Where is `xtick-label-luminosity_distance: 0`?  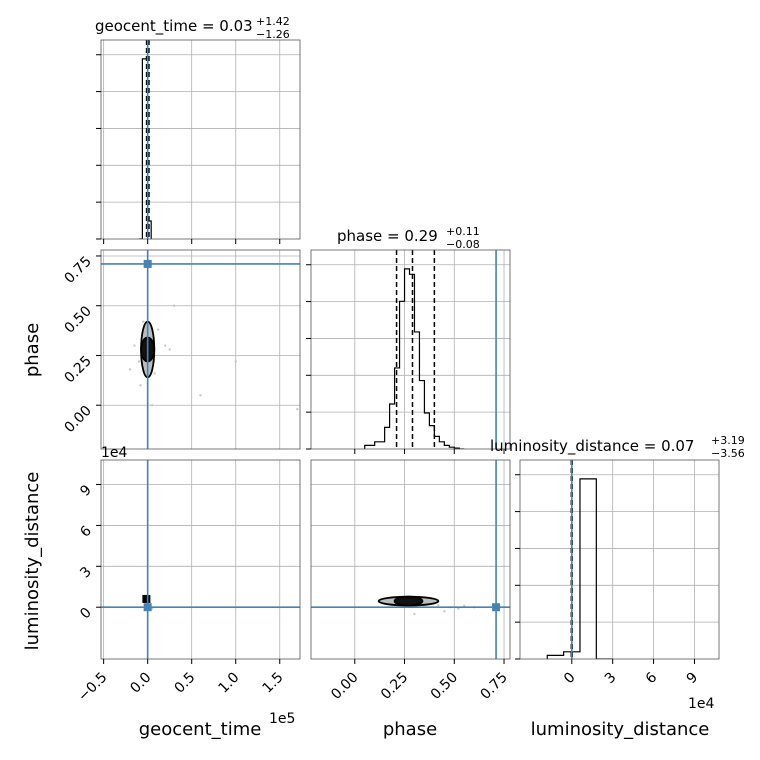 xtick-label-luminosity_distance: 0 is located at coordinates (570, 679).